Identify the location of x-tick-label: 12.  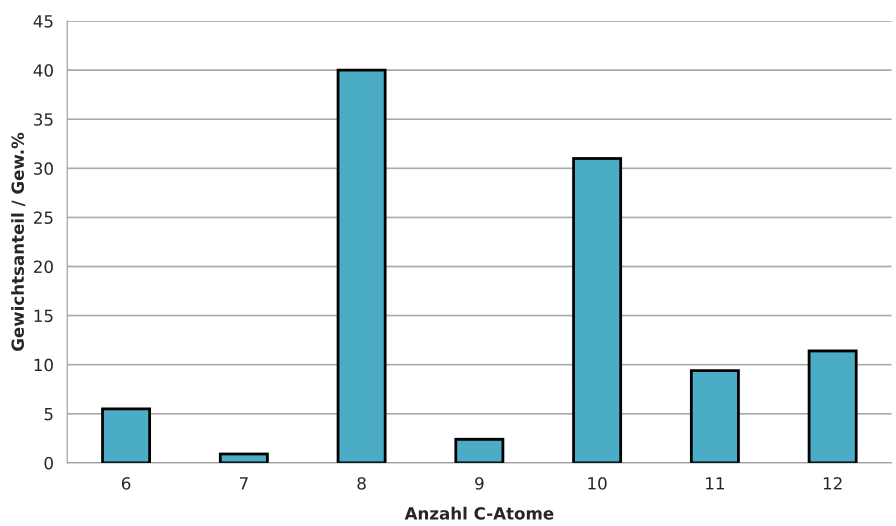
(833, 483).